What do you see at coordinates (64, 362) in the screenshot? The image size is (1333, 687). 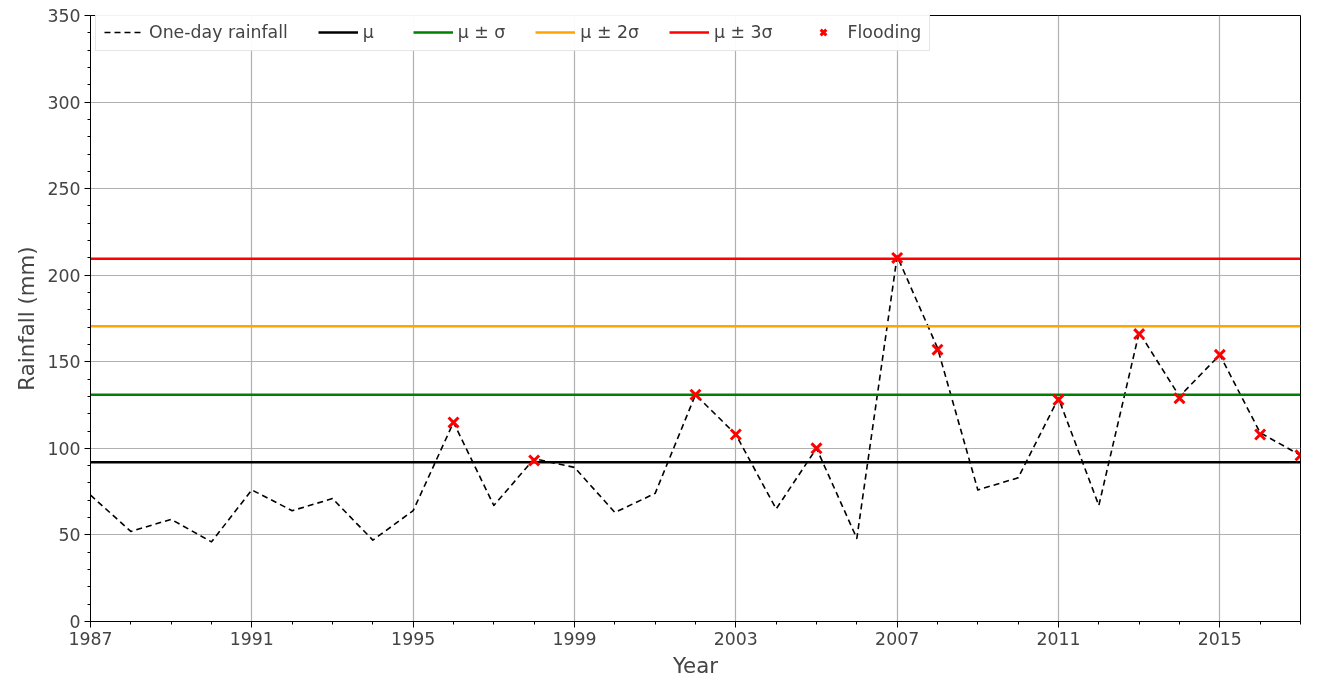 I see `y-tick-label: 150` at bounding box center [64, 362].